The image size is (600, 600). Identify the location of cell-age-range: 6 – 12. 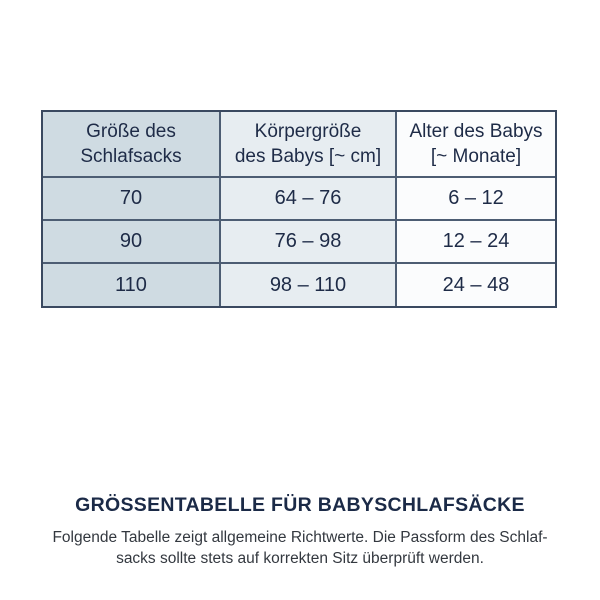
(476, 198).